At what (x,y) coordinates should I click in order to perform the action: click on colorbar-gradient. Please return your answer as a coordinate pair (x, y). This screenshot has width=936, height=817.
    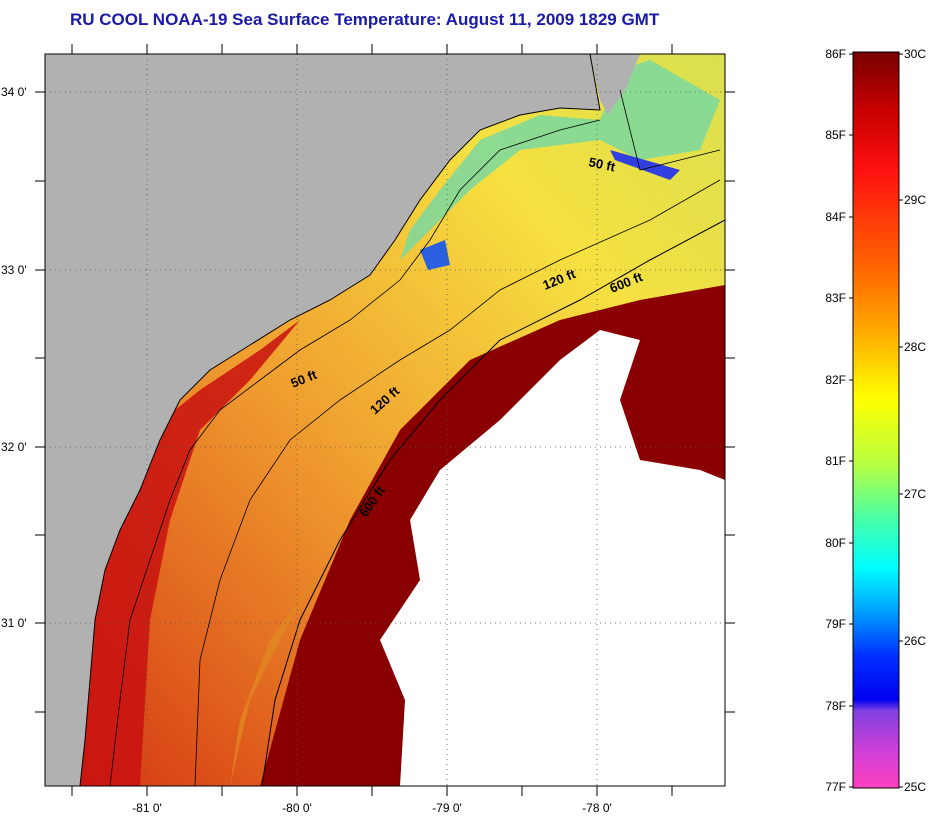
    Looking at the image, I should click on (876, 420).